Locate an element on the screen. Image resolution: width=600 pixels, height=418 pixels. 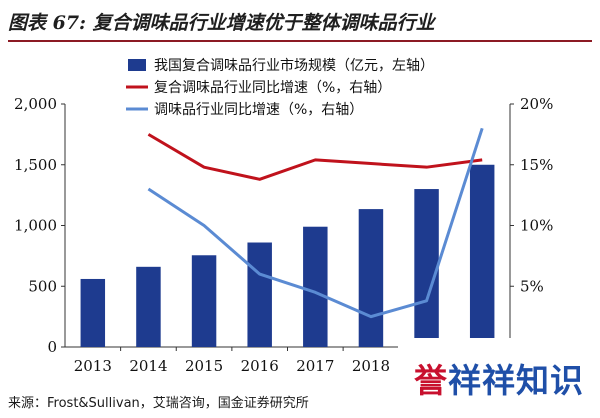
source-note: 来源：Frost&Sullivan，艾瑞咨询，国金证券研究所 is located at coordinates (158, 403).